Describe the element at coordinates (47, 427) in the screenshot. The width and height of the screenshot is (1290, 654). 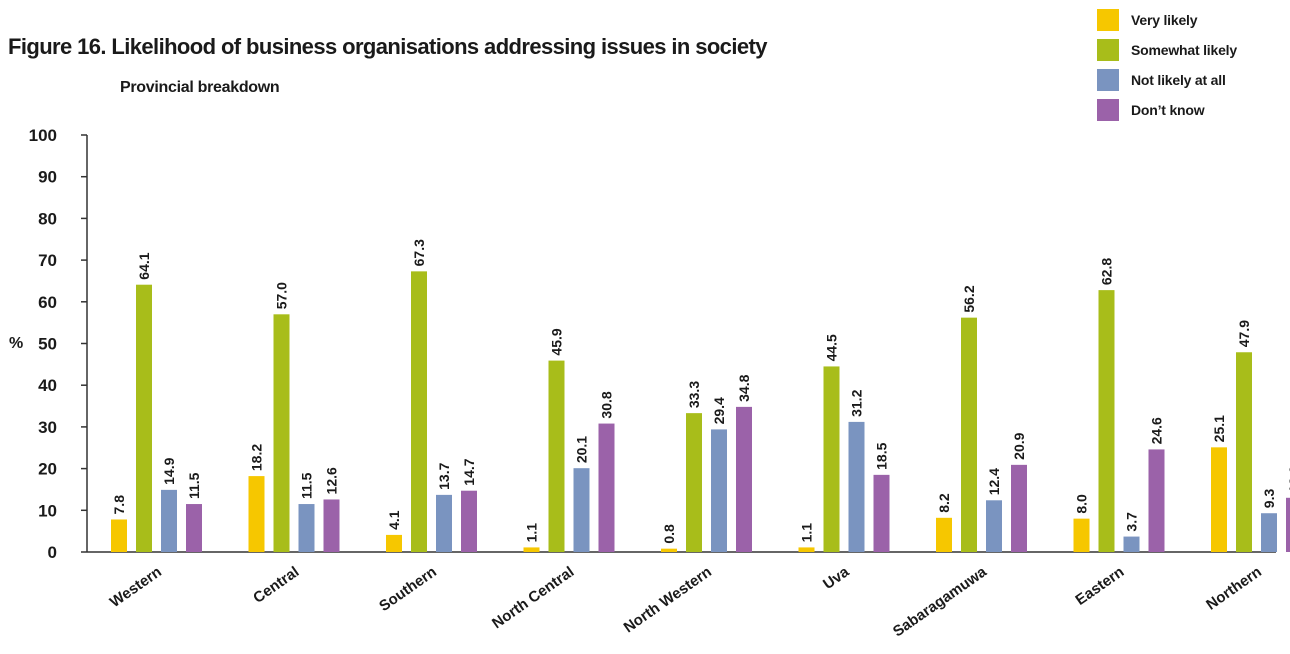
I see `y-tick-label: 30` at that location.